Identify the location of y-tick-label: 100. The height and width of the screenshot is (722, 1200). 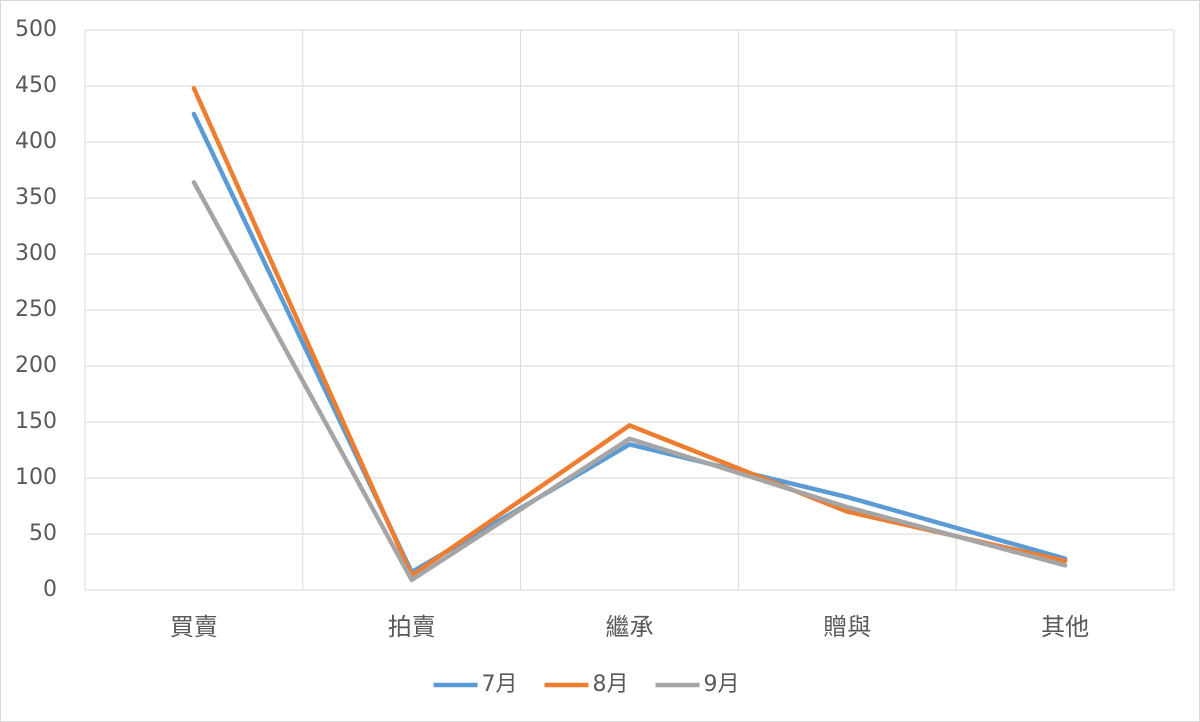
(36, 477).